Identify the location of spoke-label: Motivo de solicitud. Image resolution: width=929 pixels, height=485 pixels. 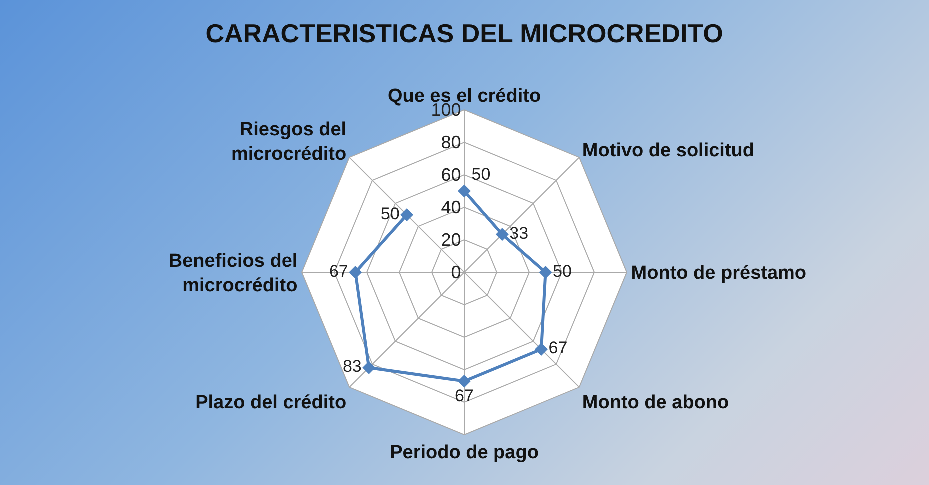
(668, 151).